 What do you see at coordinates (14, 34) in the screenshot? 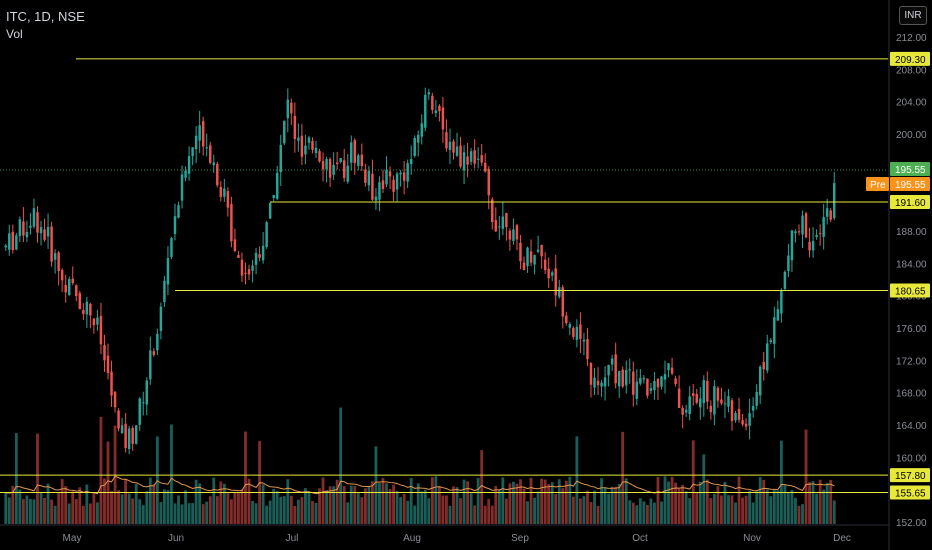
I see `volume-indicator-label: Vol` at bounding box center [14, 34].